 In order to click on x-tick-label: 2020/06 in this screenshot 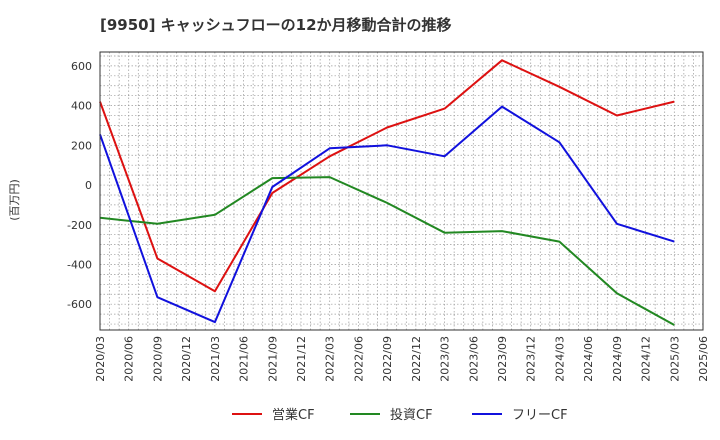, I will do `click(129, 359)`.